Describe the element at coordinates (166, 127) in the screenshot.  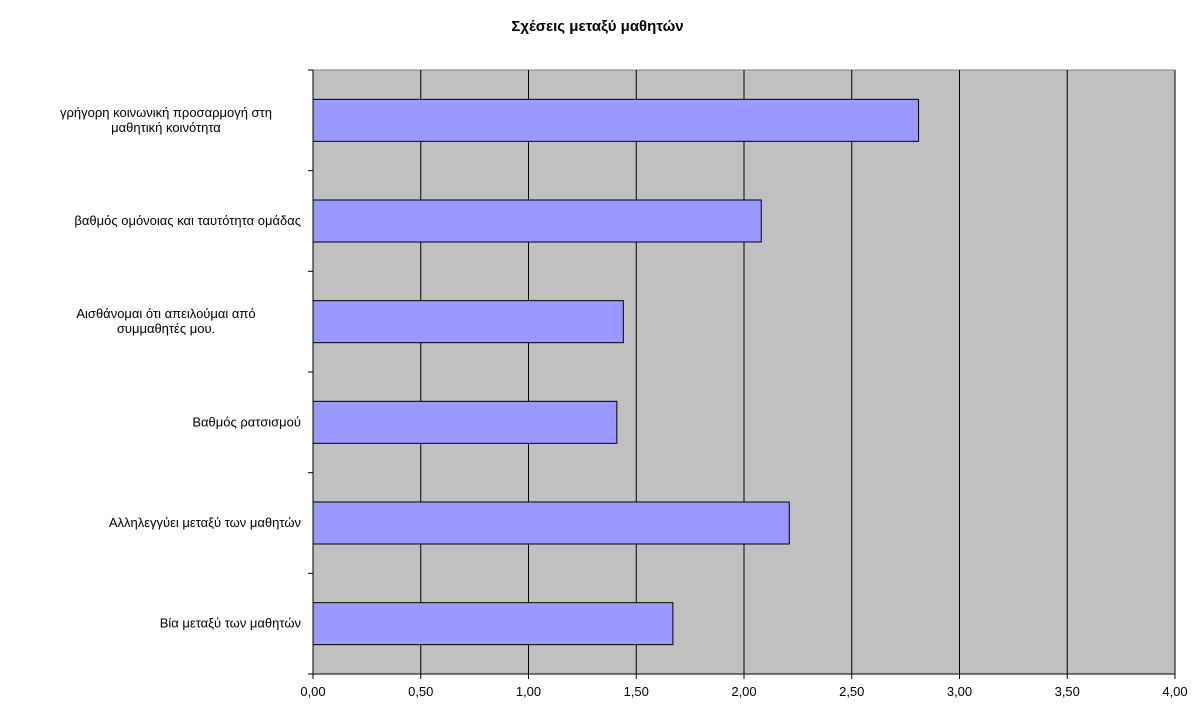
I see `category-label: μαθητική κοινότητα` at that location.